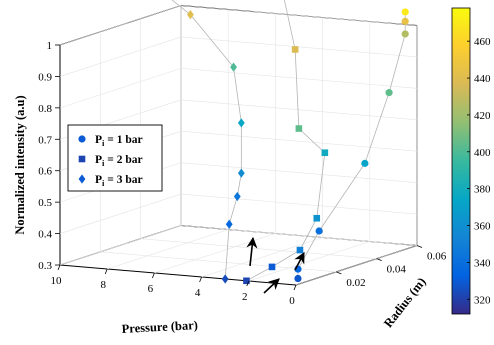  What do you see at coordinates (45, 140) in the screenshot?
I see `z-tick-label: 0.7` at bounding box center [45, 140].